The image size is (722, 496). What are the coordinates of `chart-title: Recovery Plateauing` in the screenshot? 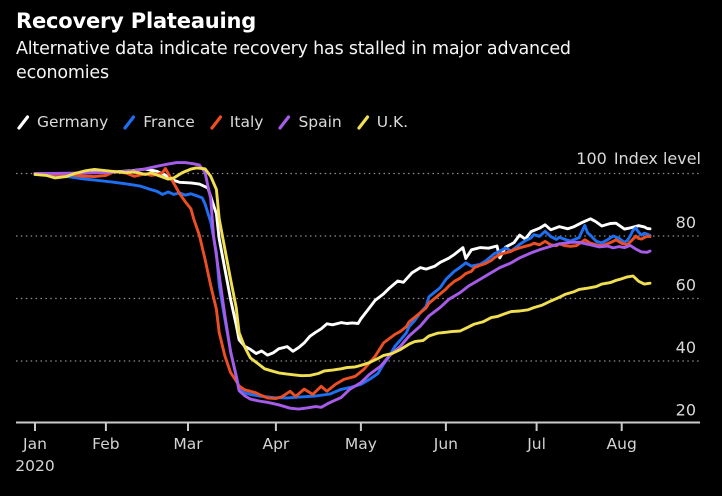 It's located at (136, 21).